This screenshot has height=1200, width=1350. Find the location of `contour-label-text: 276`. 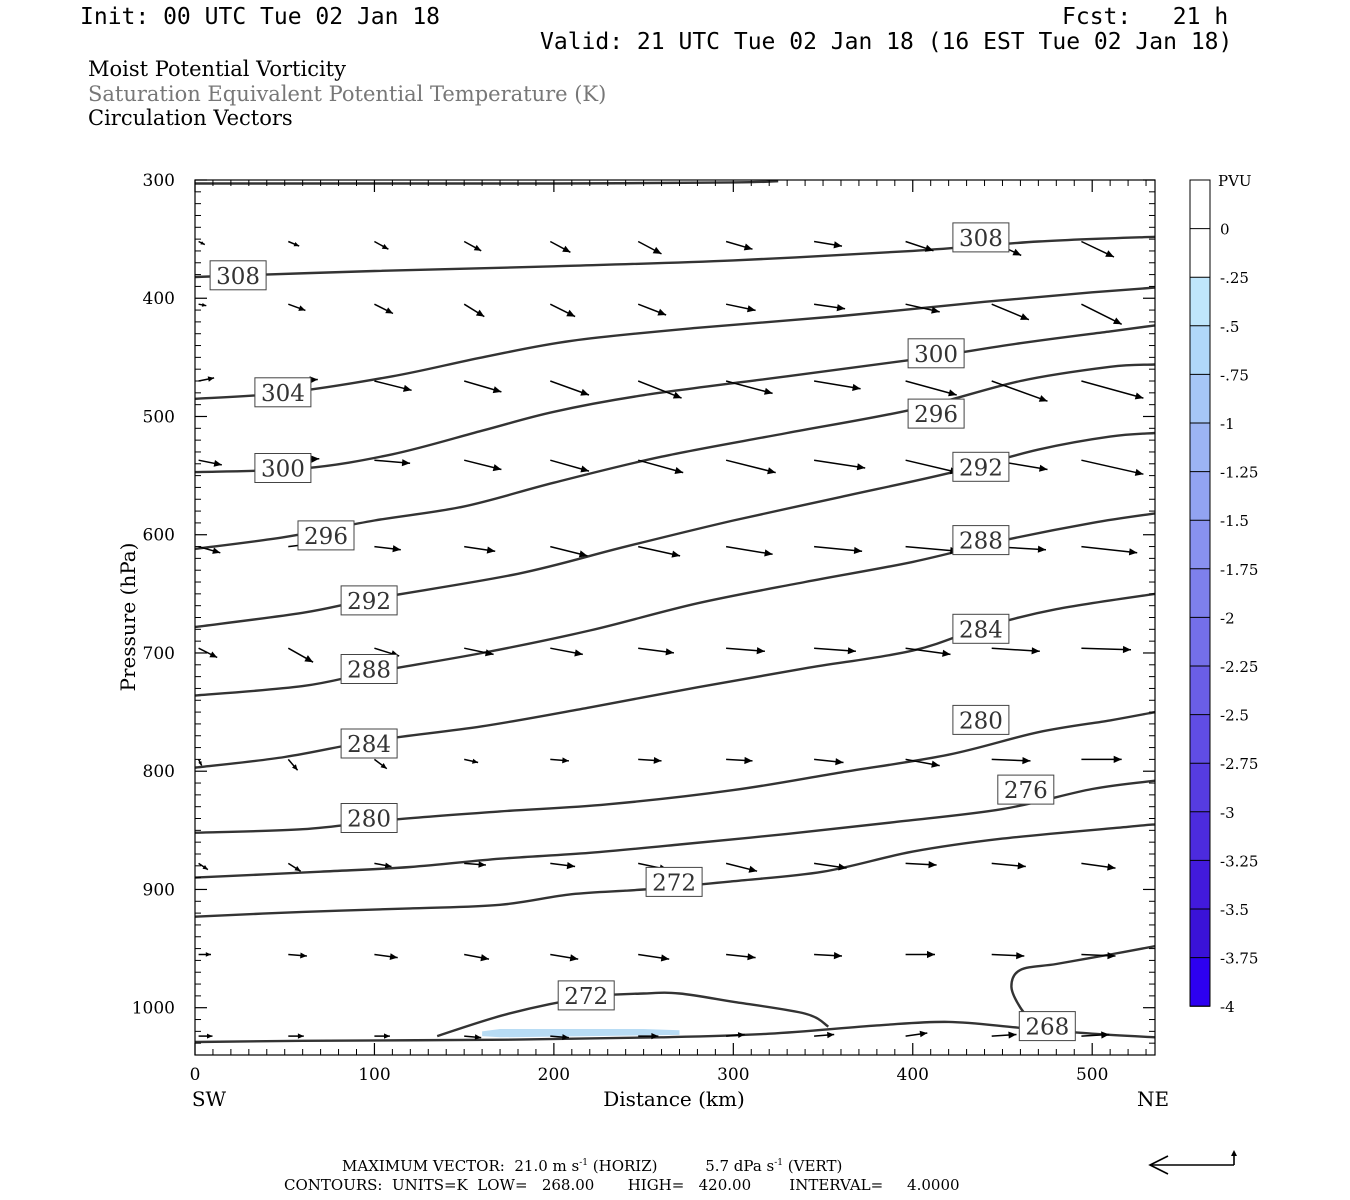

contour-label-text: 276 is located at coordinates (1026, 791).